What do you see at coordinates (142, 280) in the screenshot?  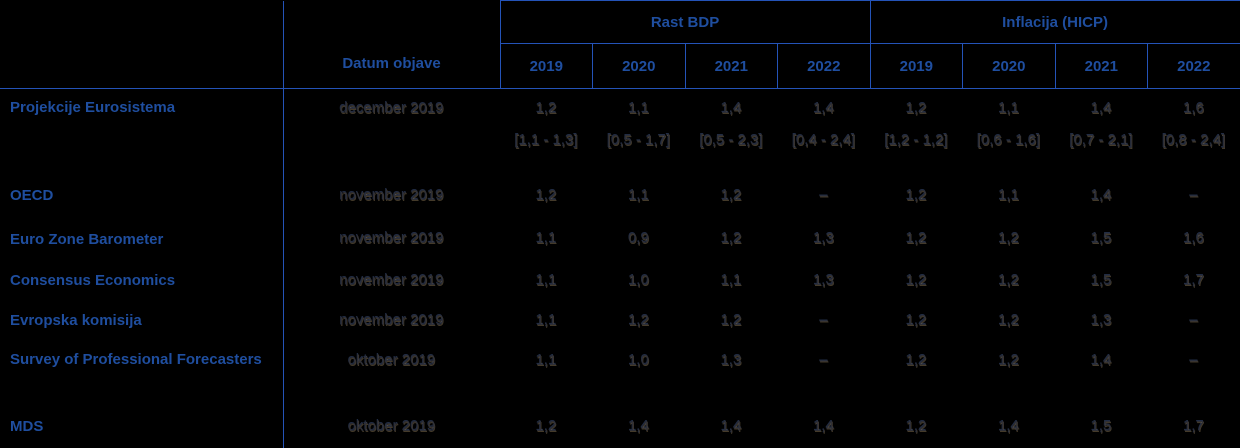 I see `row-label: Consensus Economics` at bounding box center [142, 280].